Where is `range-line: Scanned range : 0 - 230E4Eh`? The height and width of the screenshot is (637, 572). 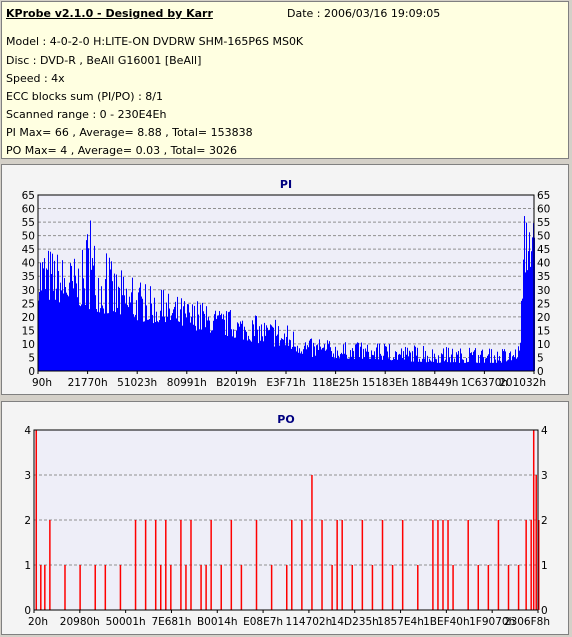 range-line: Scanned range : 0 - 230E4Eh is located at coordinates (86, 114).